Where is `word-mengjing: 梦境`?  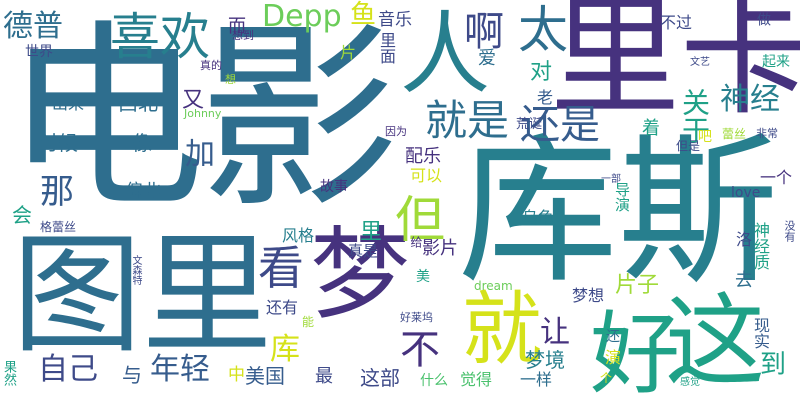 word-mengjing: 梦境 is located at coordinates (545, 360).